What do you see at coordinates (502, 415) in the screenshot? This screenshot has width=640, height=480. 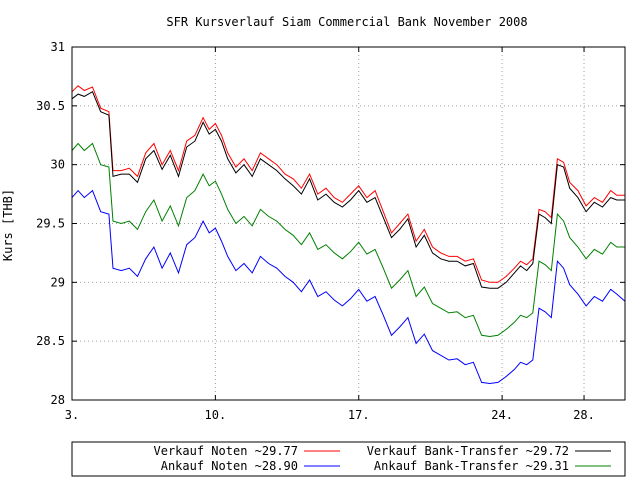 I see `x-tick-label: 24.` at bounding box center [502, 415].